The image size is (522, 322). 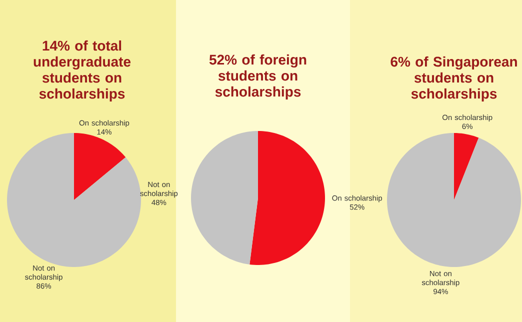 What do you see at coordinates (82, 71) in the screenshot?
I see `chart-title: 14% of total undergraduate students on scholarships` at bounding box center [82, 71].